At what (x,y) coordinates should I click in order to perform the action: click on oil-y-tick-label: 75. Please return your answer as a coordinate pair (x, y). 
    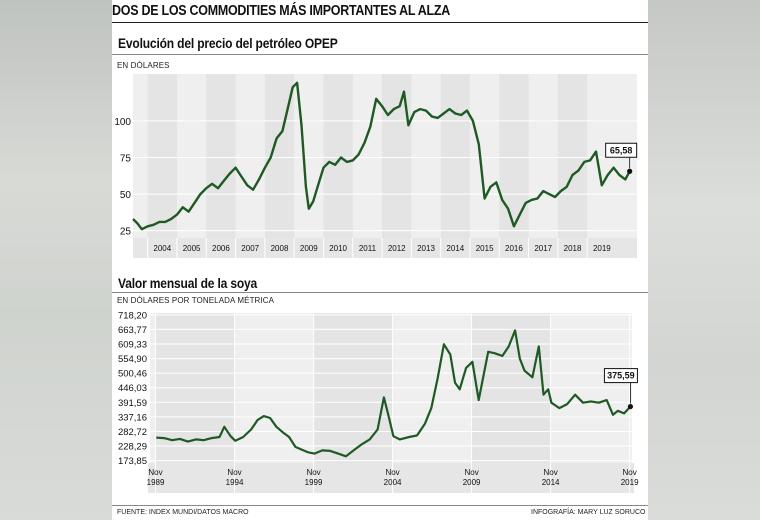
    Looking at the image, I should click on (126, 158).